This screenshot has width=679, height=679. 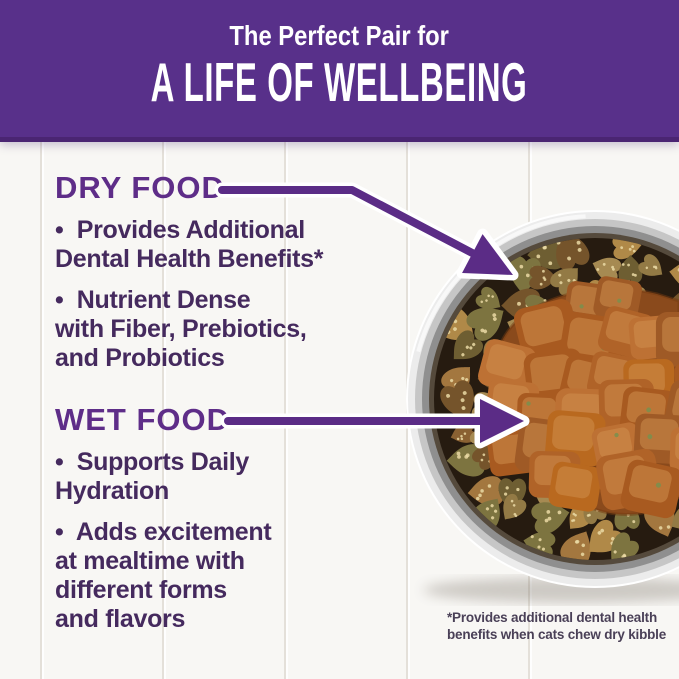 I want to click on banner-subtitle: The Perfect Pair for, so click(x=339, y=35).